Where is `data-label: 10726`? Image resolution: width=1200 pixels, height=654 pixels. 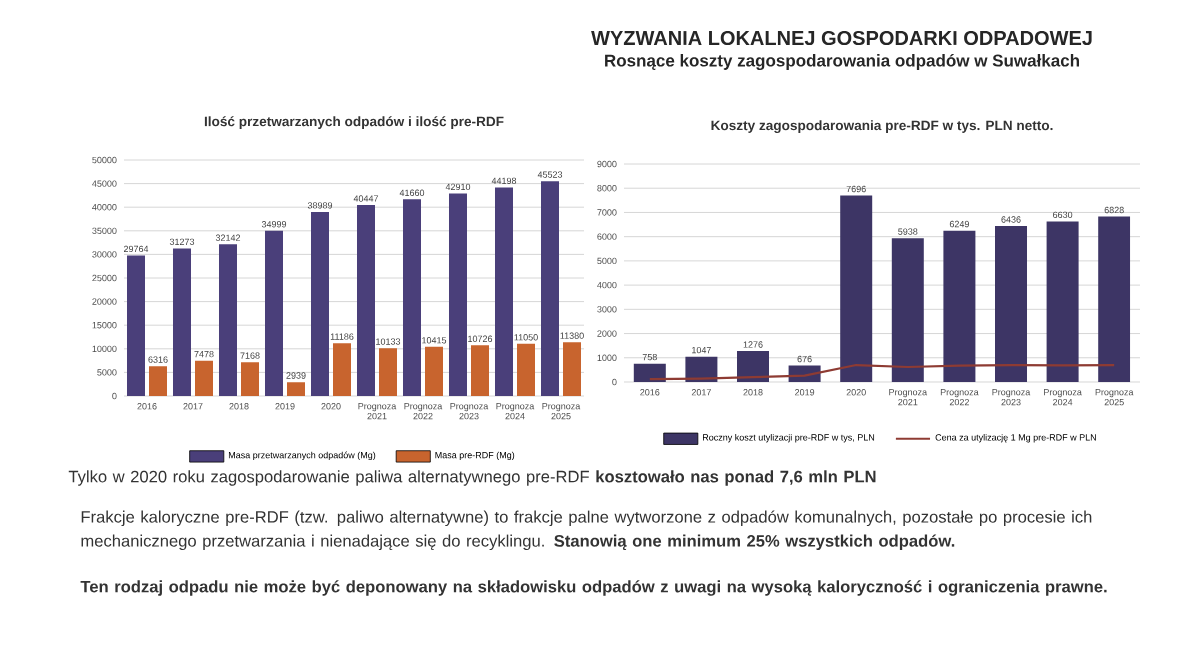 data-label: 10726 is located at coordinates (480, 338).